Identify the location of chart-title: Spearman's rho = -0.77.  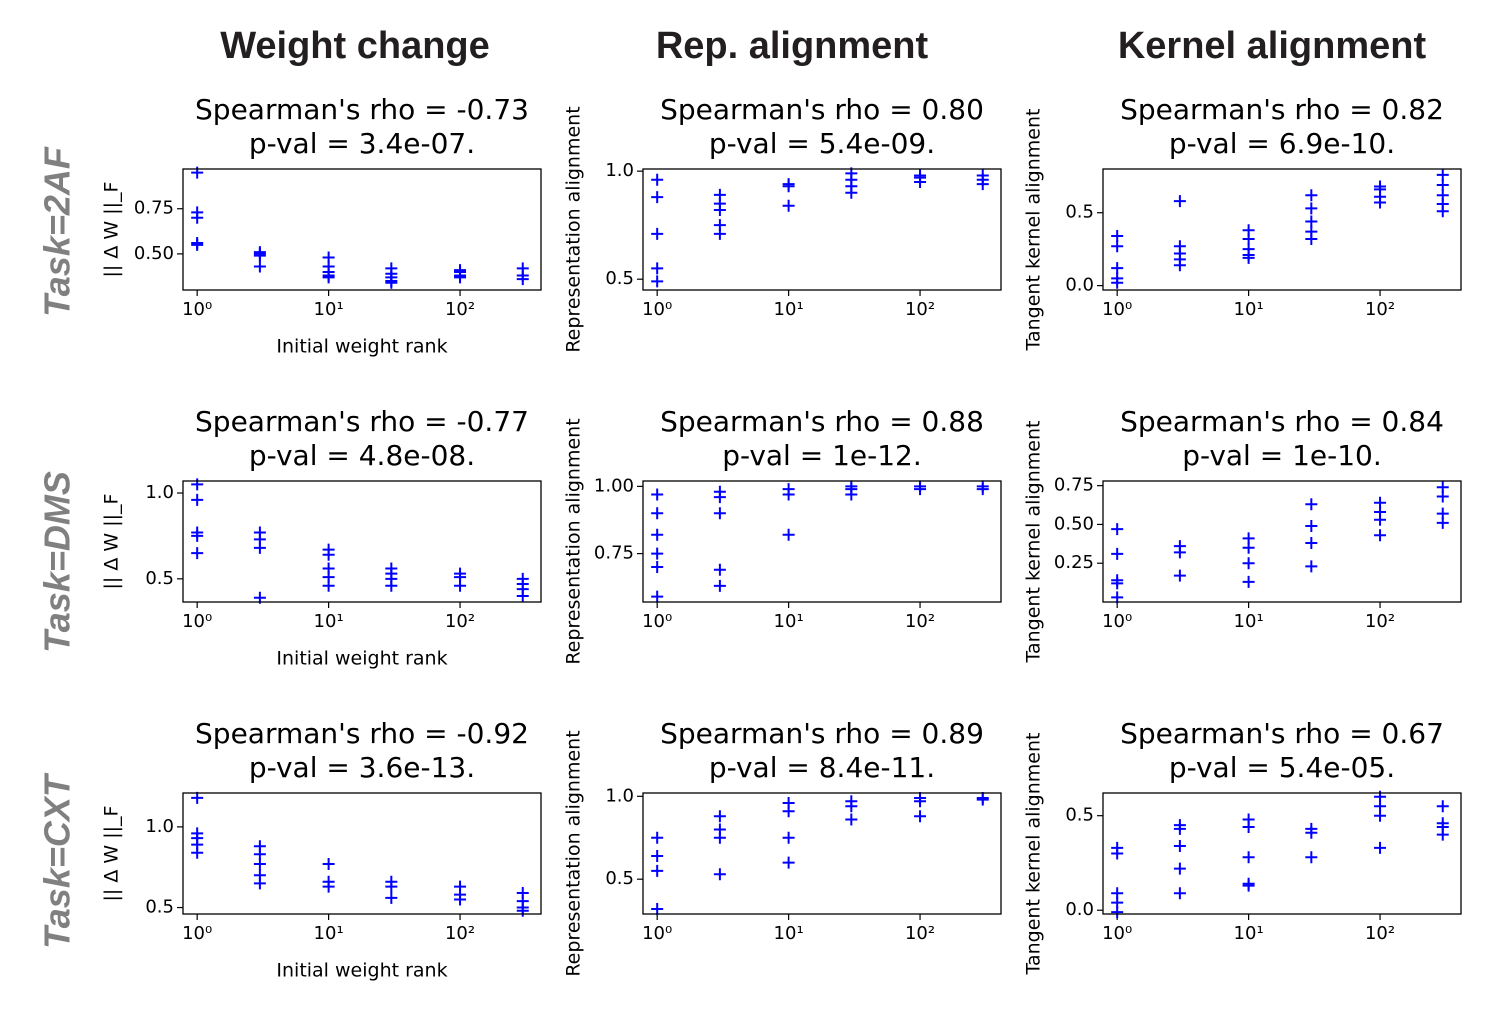
(362, 421).